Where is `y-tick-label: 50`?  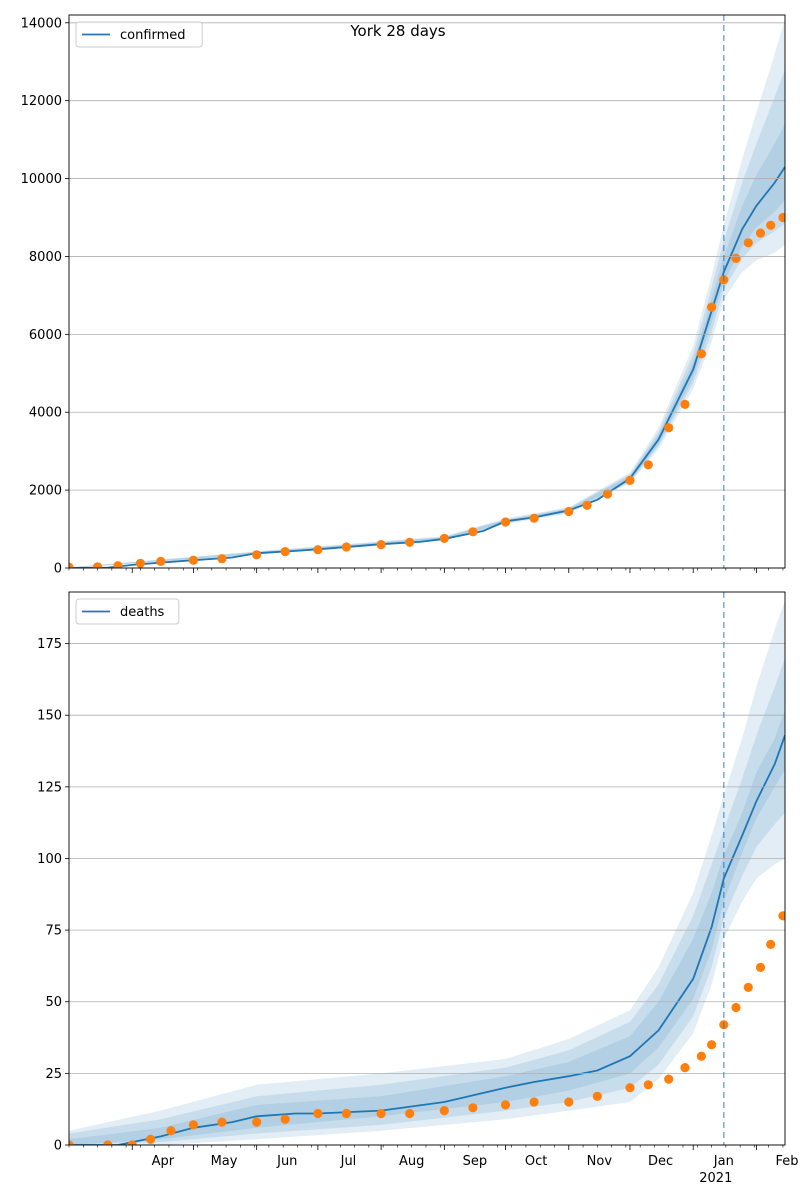 y-tick-label: 50 is located at coordinates (53, 1002).